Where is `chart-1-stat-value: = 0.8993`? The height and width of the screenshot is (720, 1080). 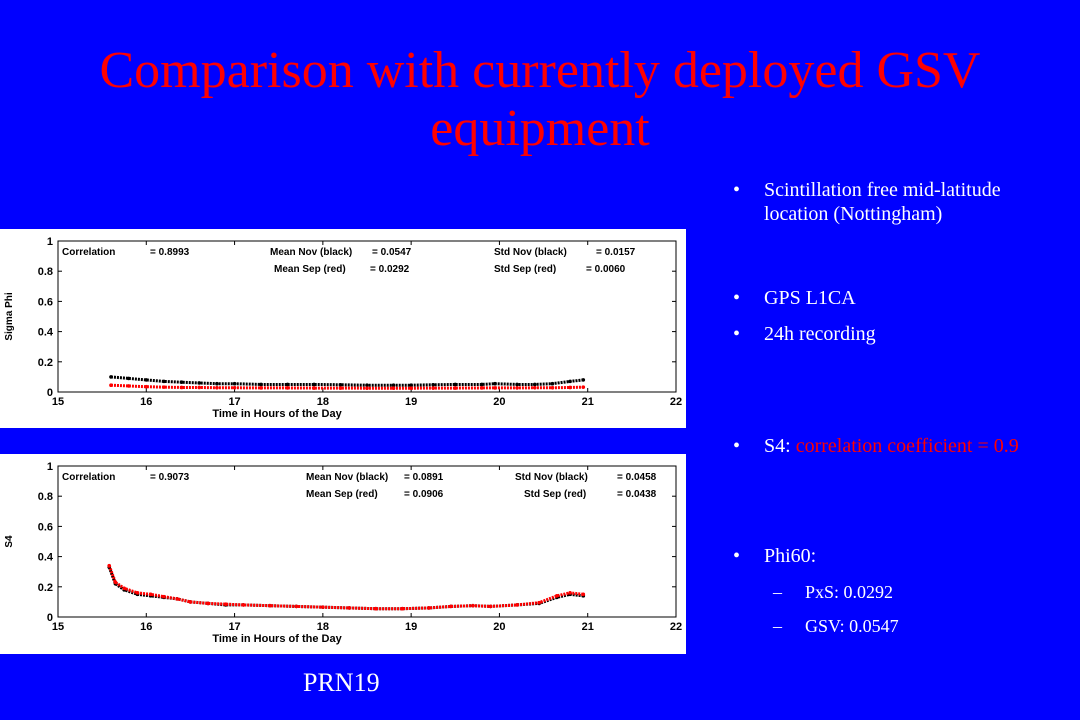 chart-1-stat-value: = 0.8993 is located at coordinates (170, 252).